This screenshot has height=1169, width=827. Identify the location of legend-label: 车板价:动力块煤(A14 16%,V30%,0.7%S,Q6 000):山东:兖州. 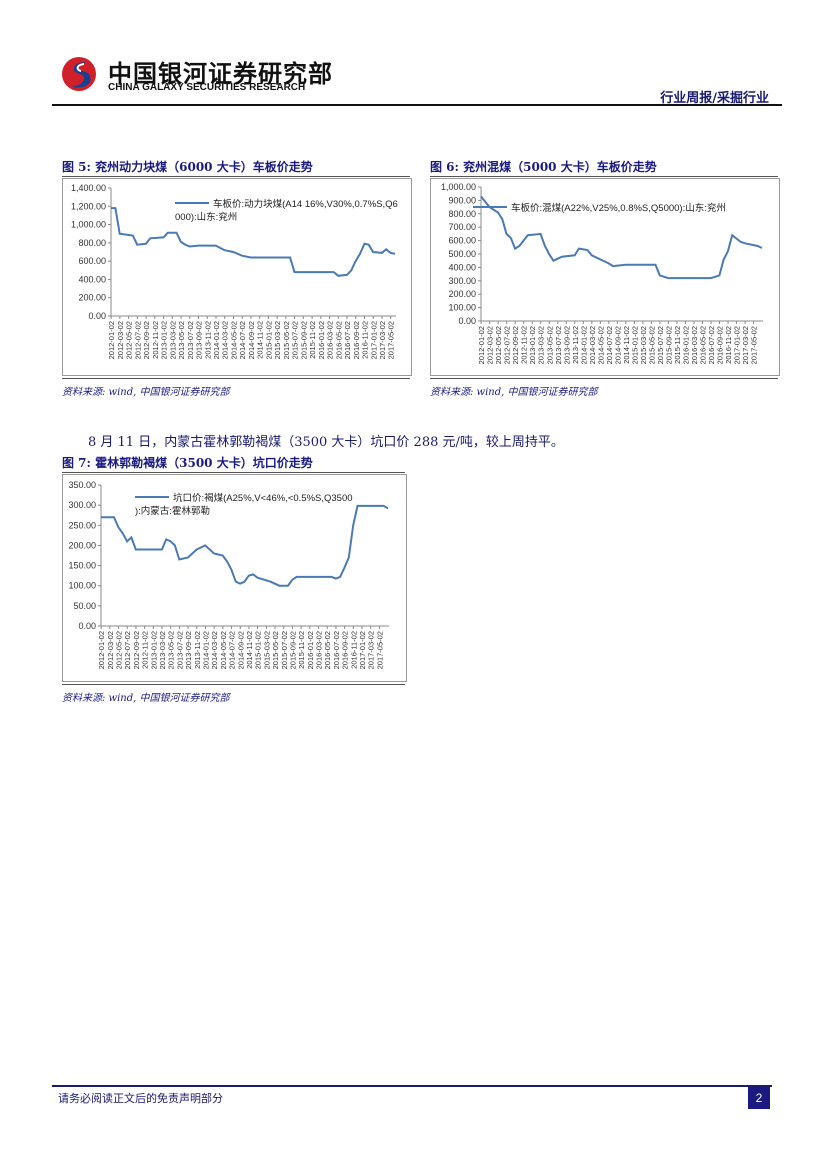
(286, 210).